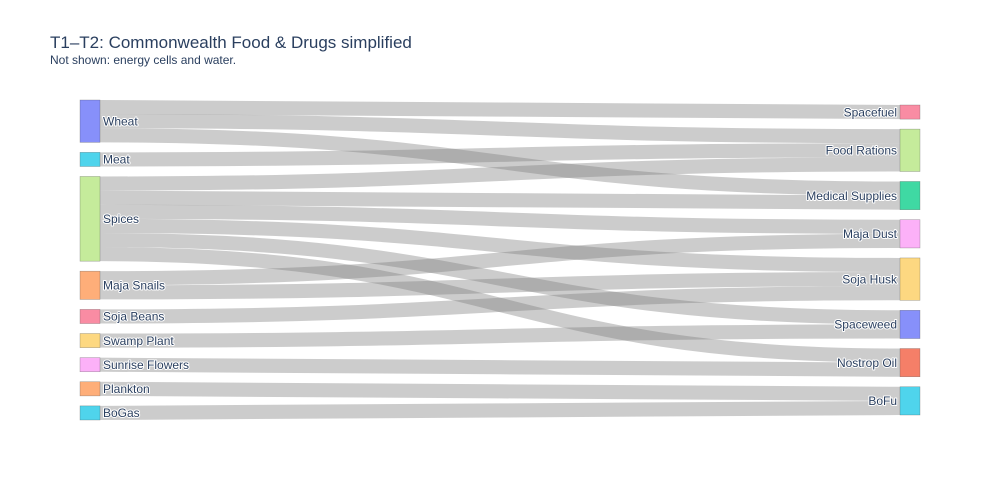 The image size is (1000, 500). Describe the element at coordinates (120, 121) in the screenshot. I see `node-label-wheat: Wheat` at that location.